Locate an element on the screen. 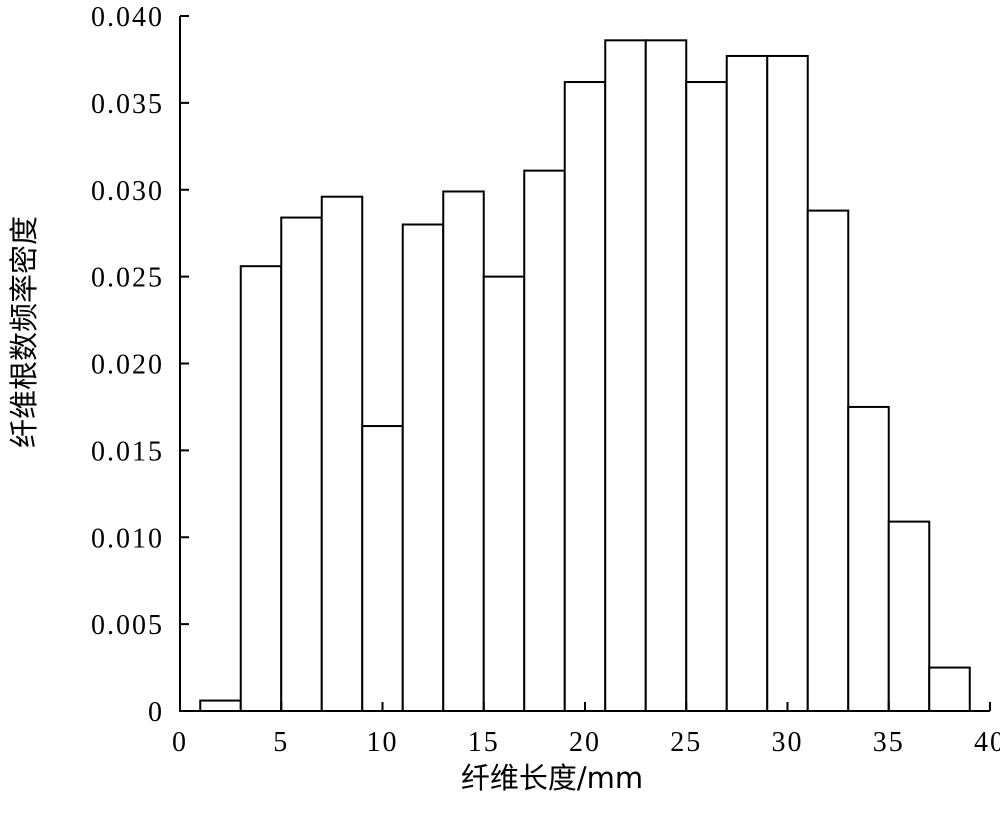  x-tick-label-2: 10 is located at coordinates (383, 742).